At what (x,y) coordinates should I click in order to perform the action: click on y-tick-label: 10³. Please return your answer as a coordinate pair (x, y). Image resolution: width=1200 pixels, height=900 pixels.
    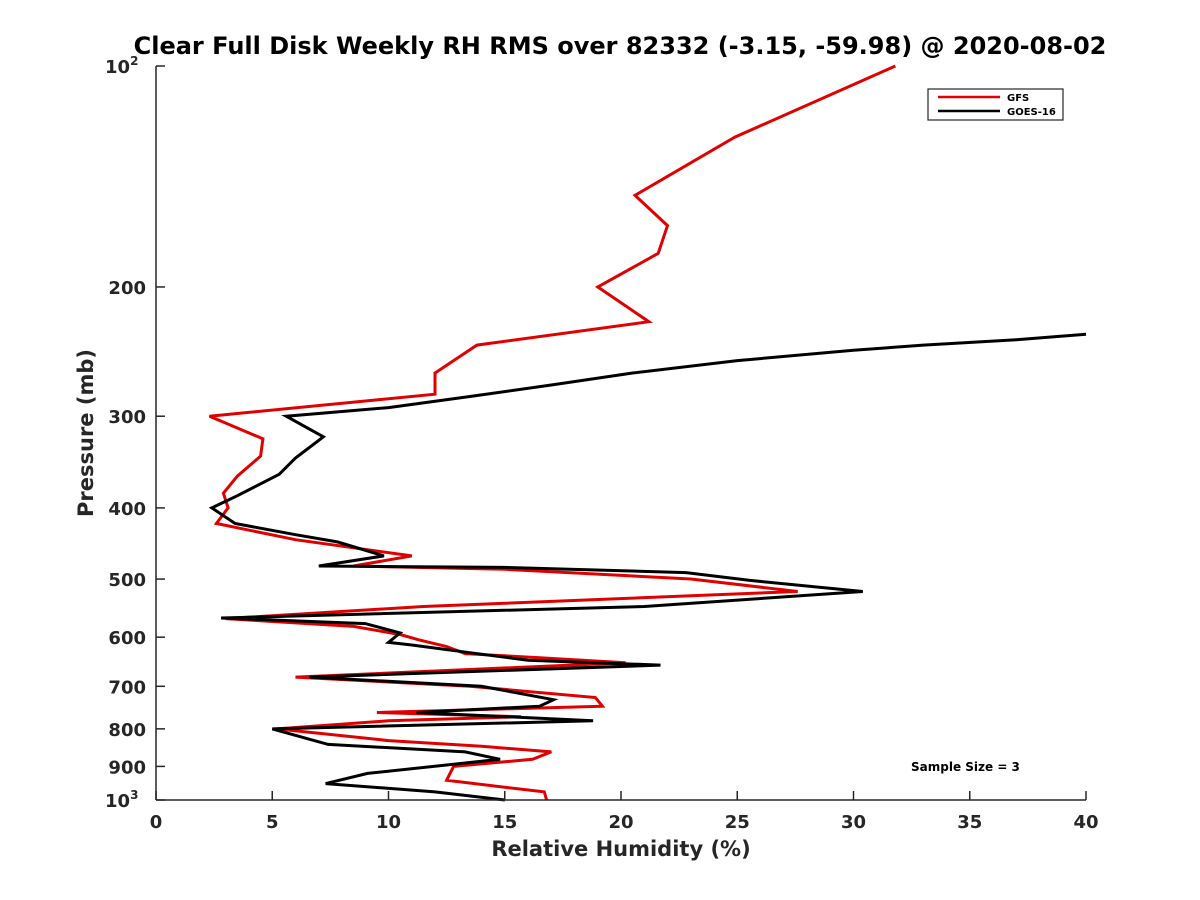
    Looking at the image, I should click on (121, 800).